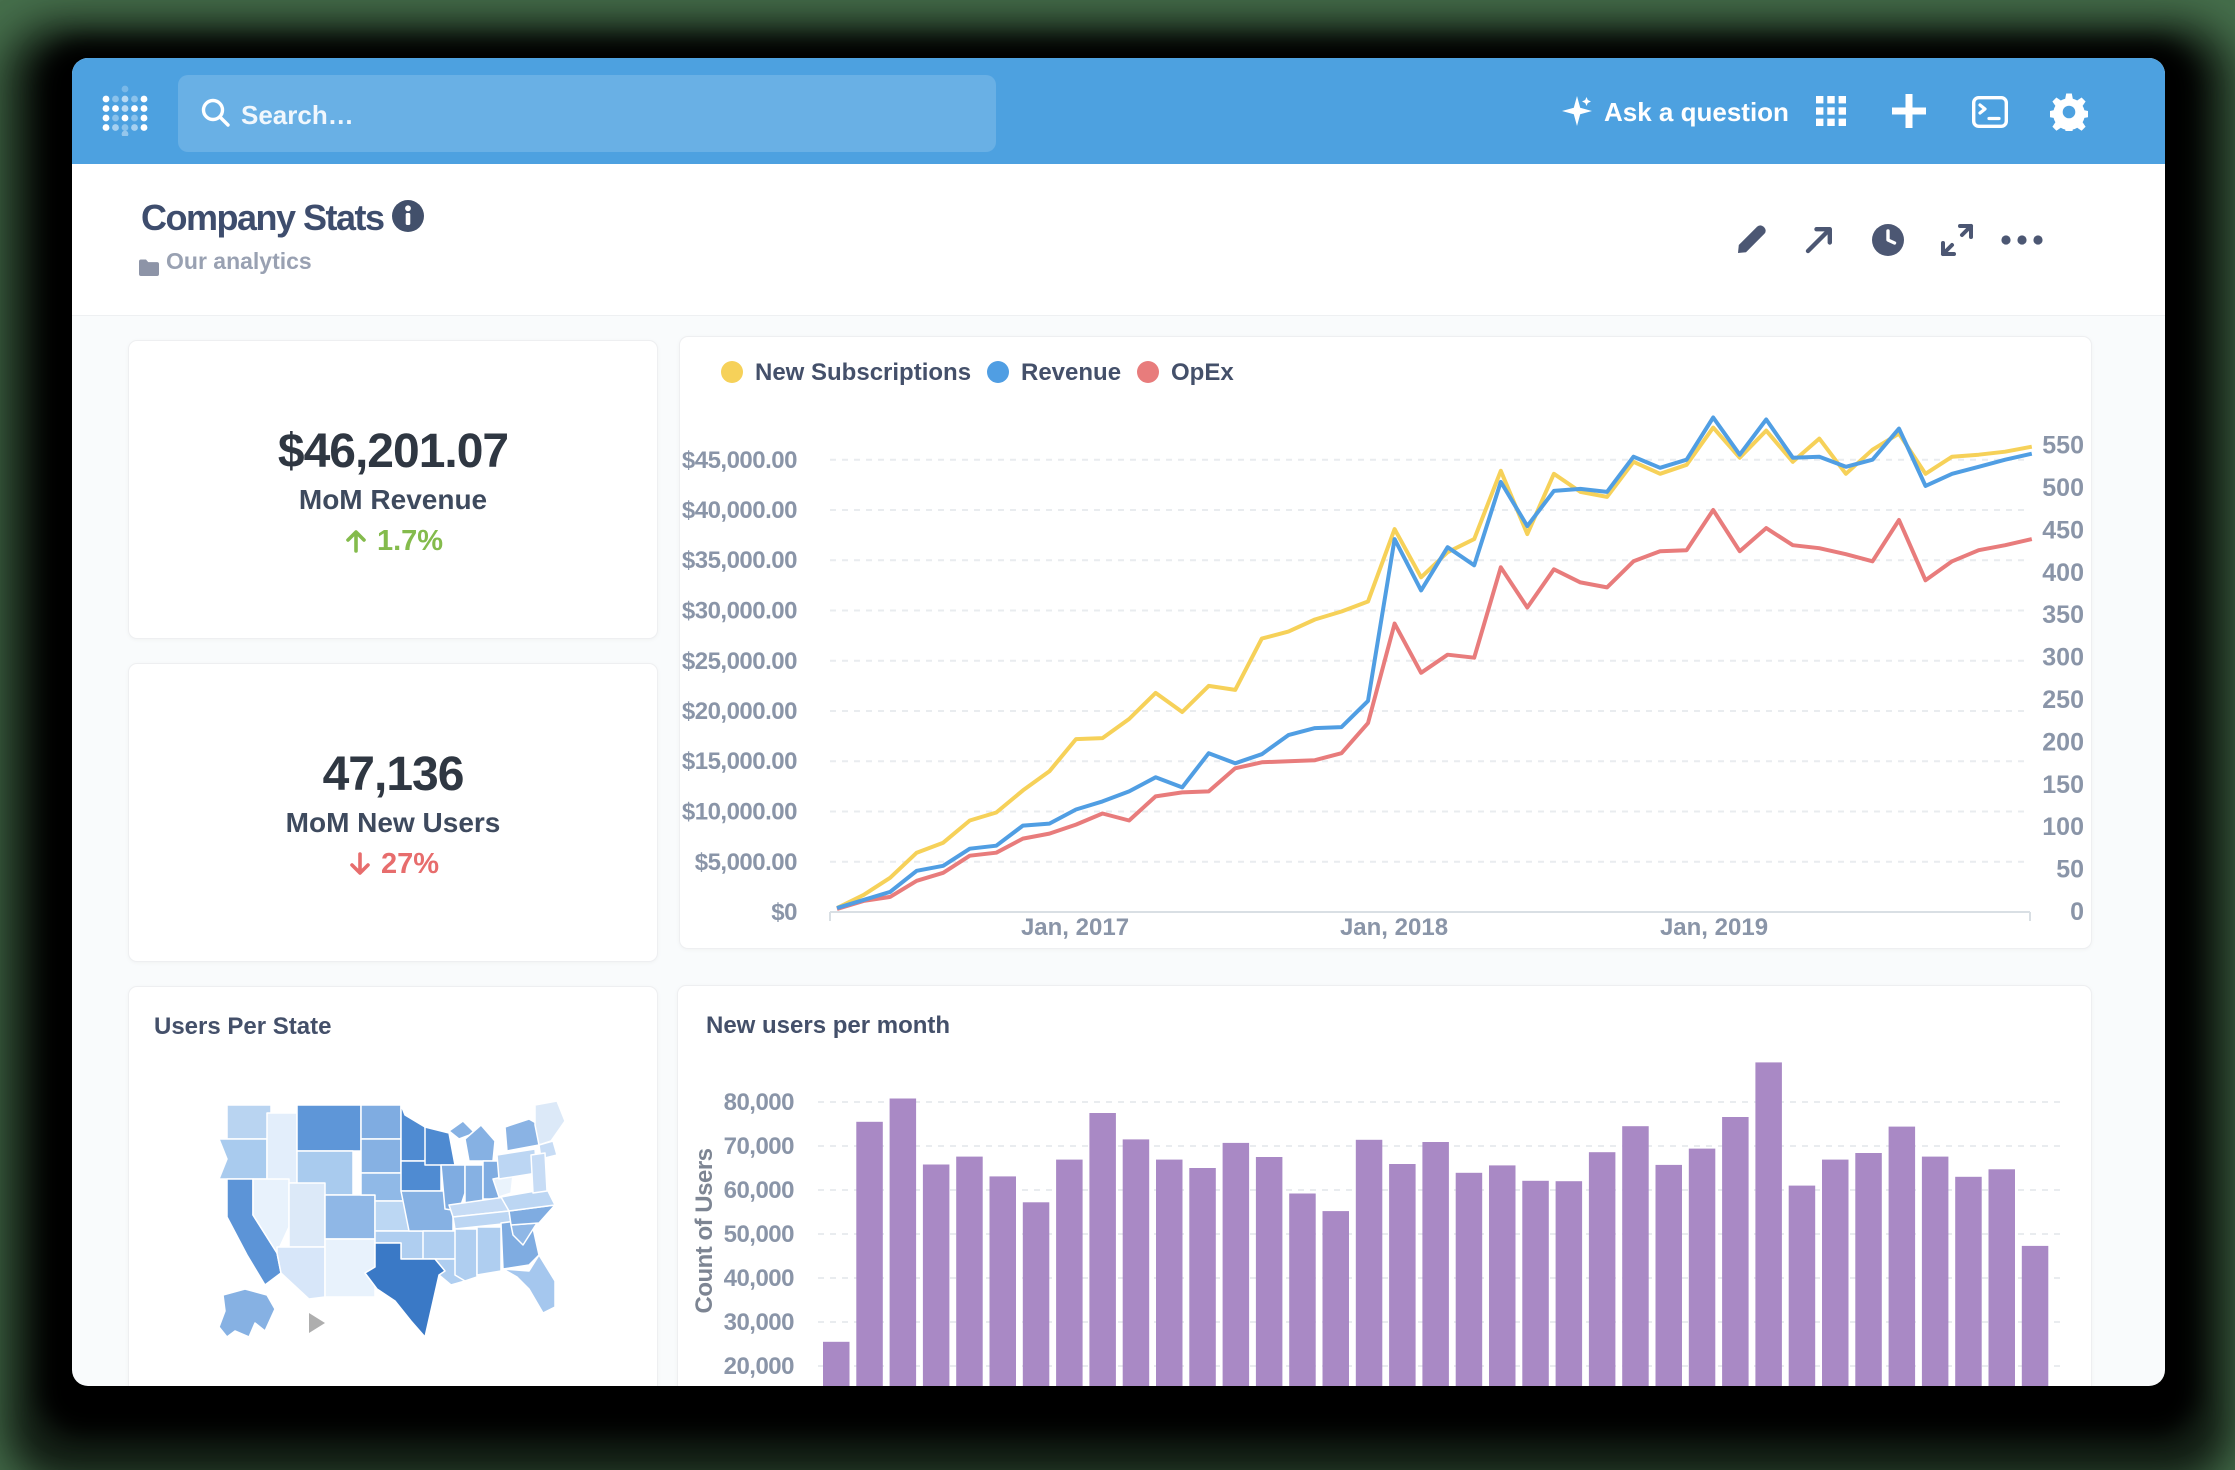 The height and width of the screenshot is (1470, 2235). What do you see at coordinates (863, 372) in the screenshot?
I see `svg-text: New Subscriptions` at bounding box center [863, 372].